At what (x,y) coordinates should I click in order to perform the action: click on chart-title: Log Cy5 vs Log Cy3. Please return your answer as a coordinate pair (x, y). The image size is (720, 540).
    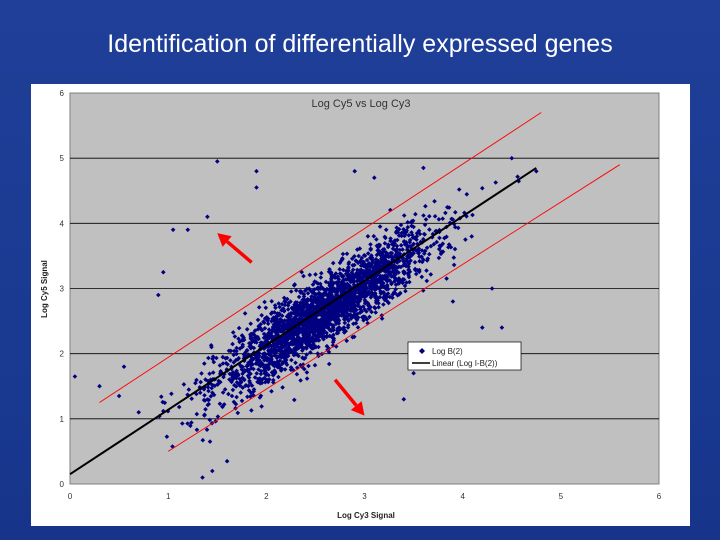
    Looking at the image, I should click on (360, 104).